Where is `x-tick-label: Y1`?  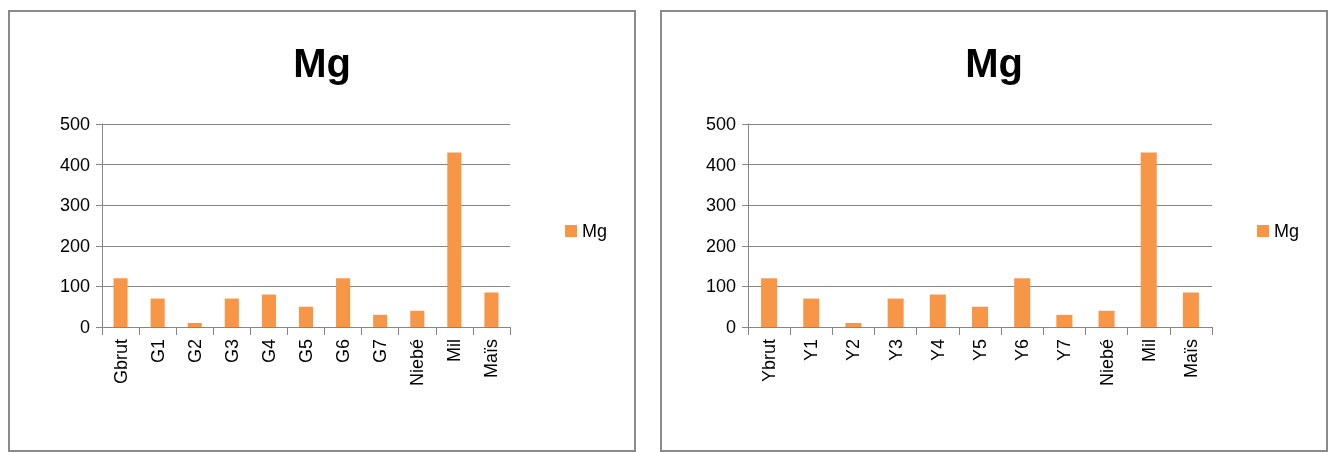
x-tick-label: Y1 is located at coordinates (811, 350).